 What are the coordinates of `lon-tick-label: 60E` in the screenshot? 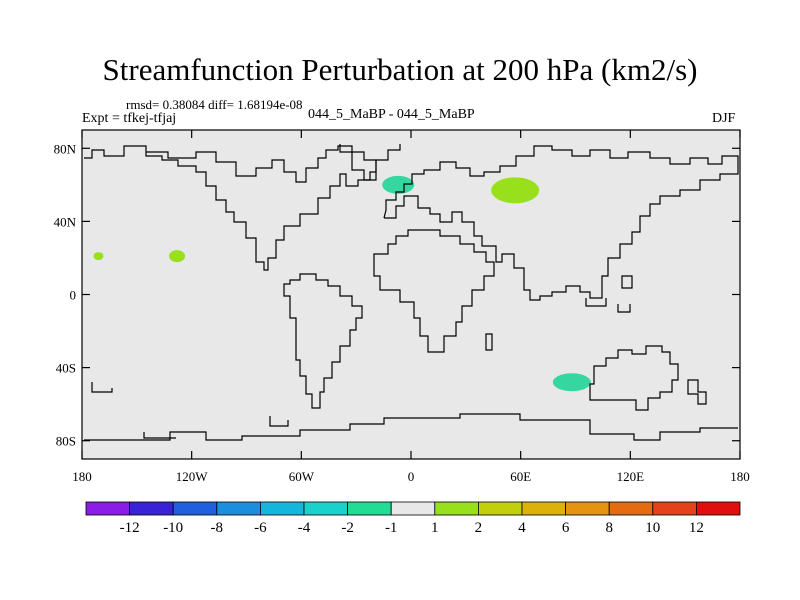 It's located at (520, 476).